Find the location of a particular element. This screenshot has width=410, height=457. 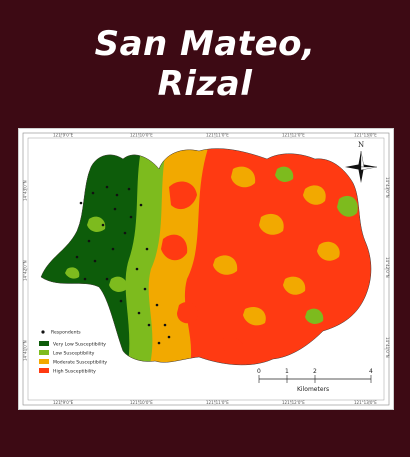

low-patches-in-very-low is located at coordinates (96, 254).